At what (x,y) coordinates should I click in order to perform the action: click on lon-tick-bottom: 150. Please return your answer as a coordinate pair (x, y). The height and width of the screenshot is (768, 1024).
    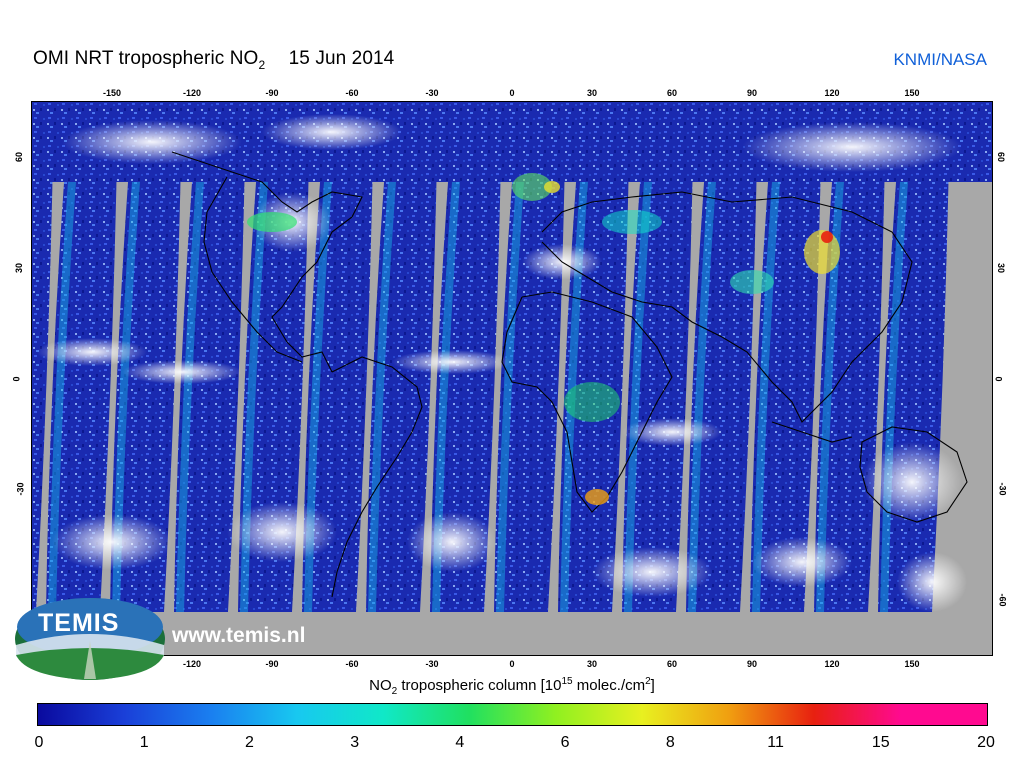
    Looking at the image, I should click on (912, 664).